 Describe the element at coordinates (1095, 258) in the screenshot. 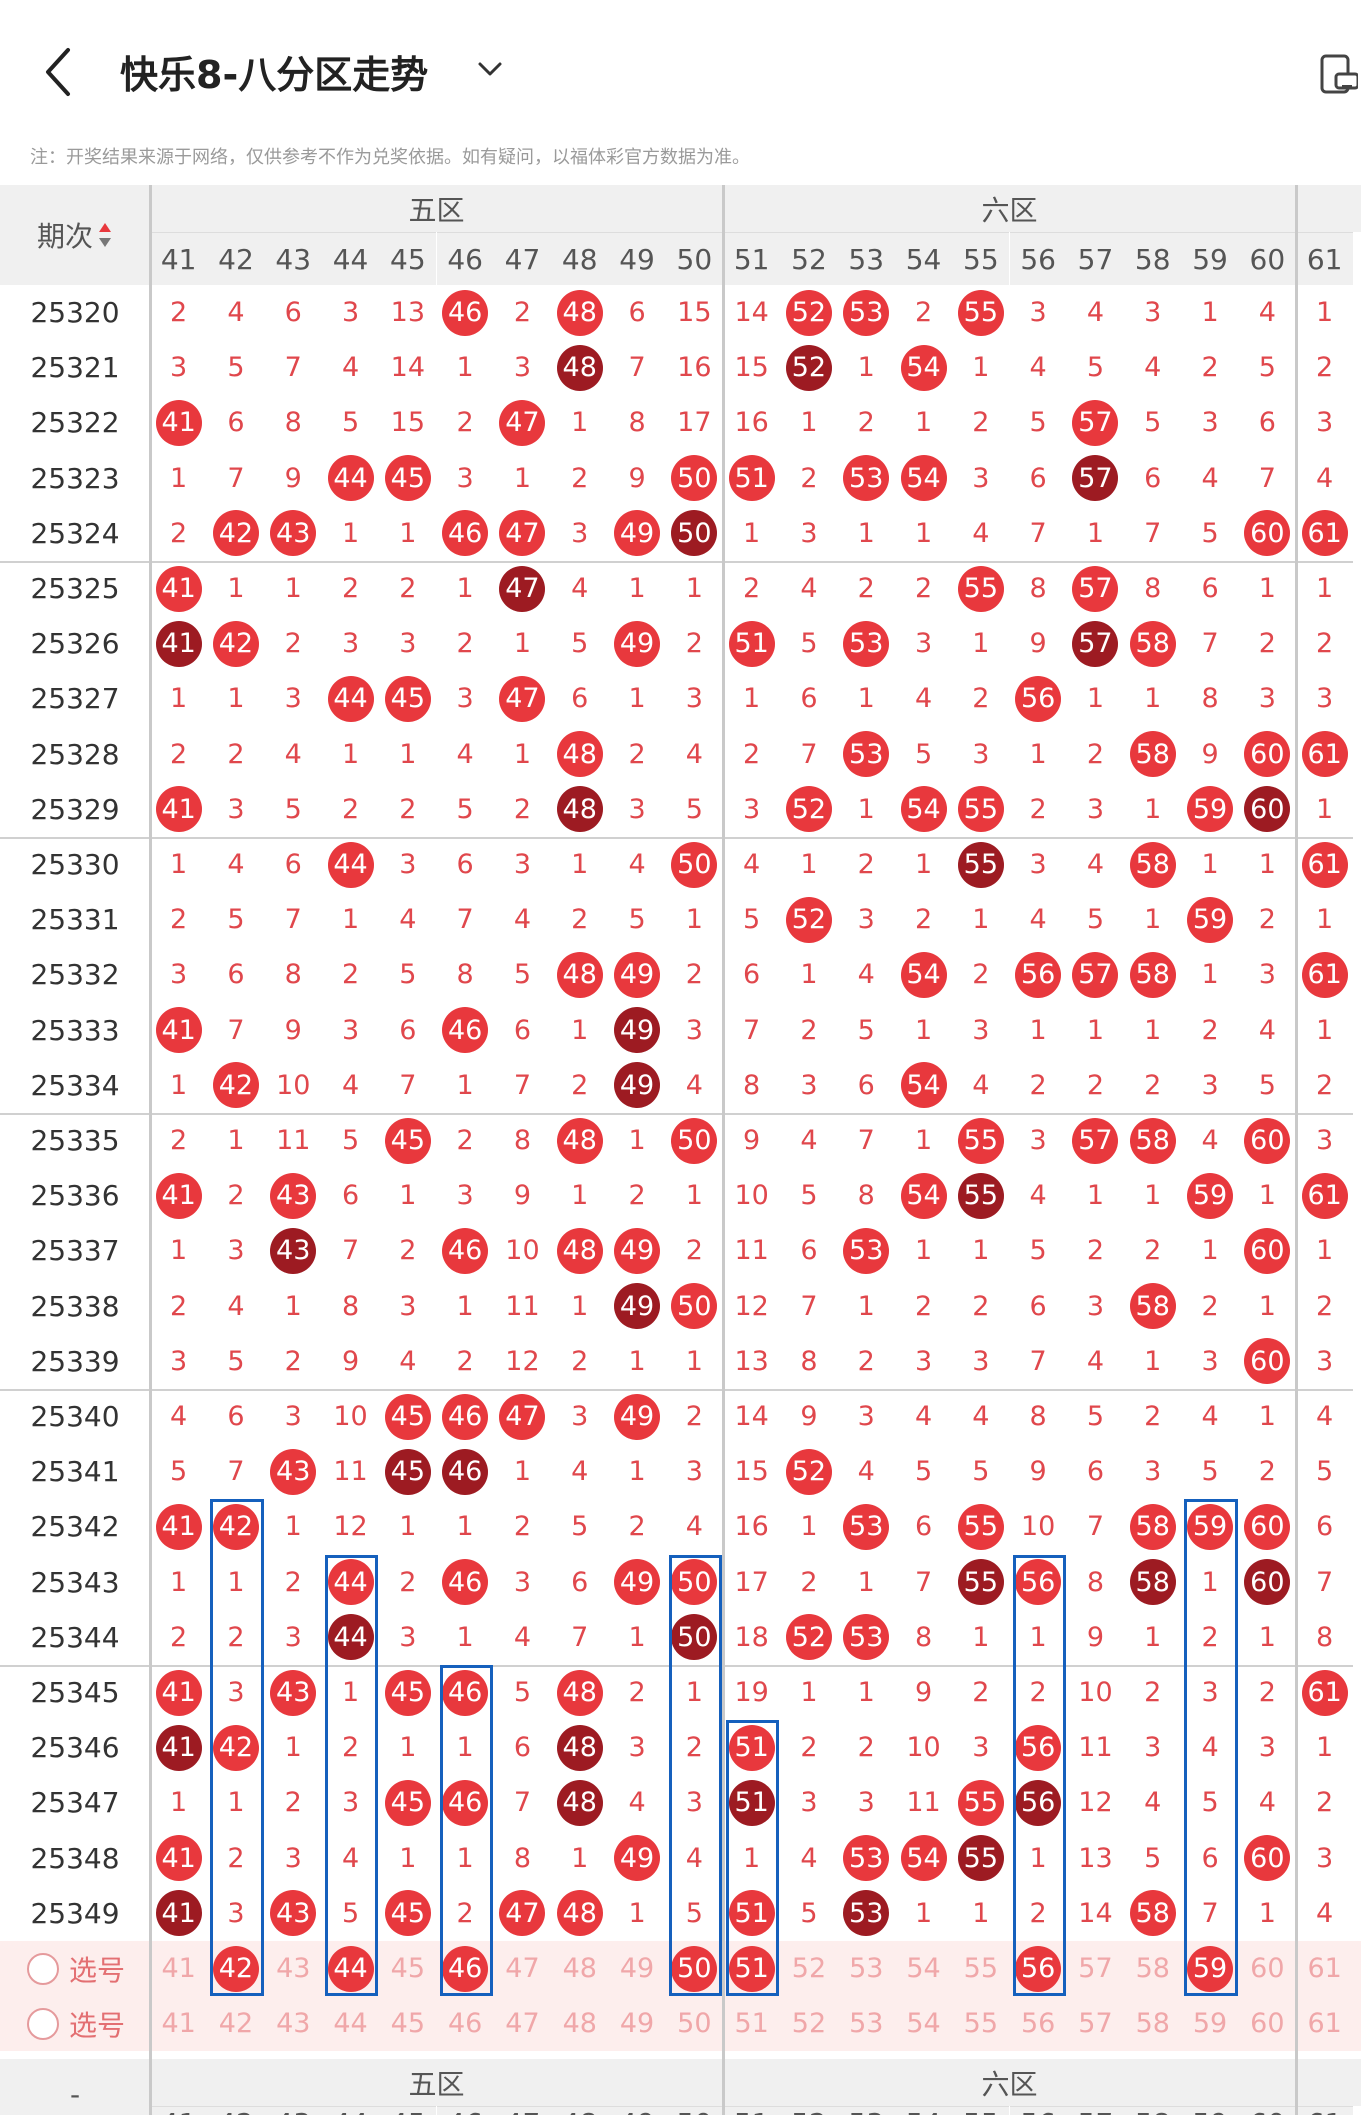

I see `column-header-57: 57` at that location.